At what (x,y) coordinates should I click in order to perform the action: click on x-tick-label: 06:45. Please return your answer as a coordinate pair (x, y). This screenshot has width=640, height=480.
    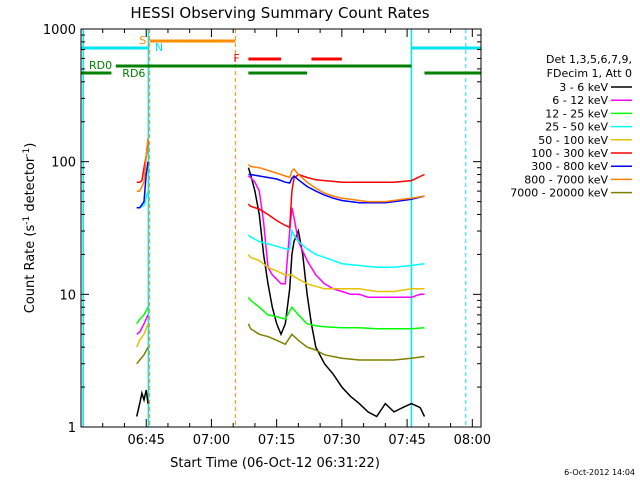
    Looking at the image, I should click on (145, 440).